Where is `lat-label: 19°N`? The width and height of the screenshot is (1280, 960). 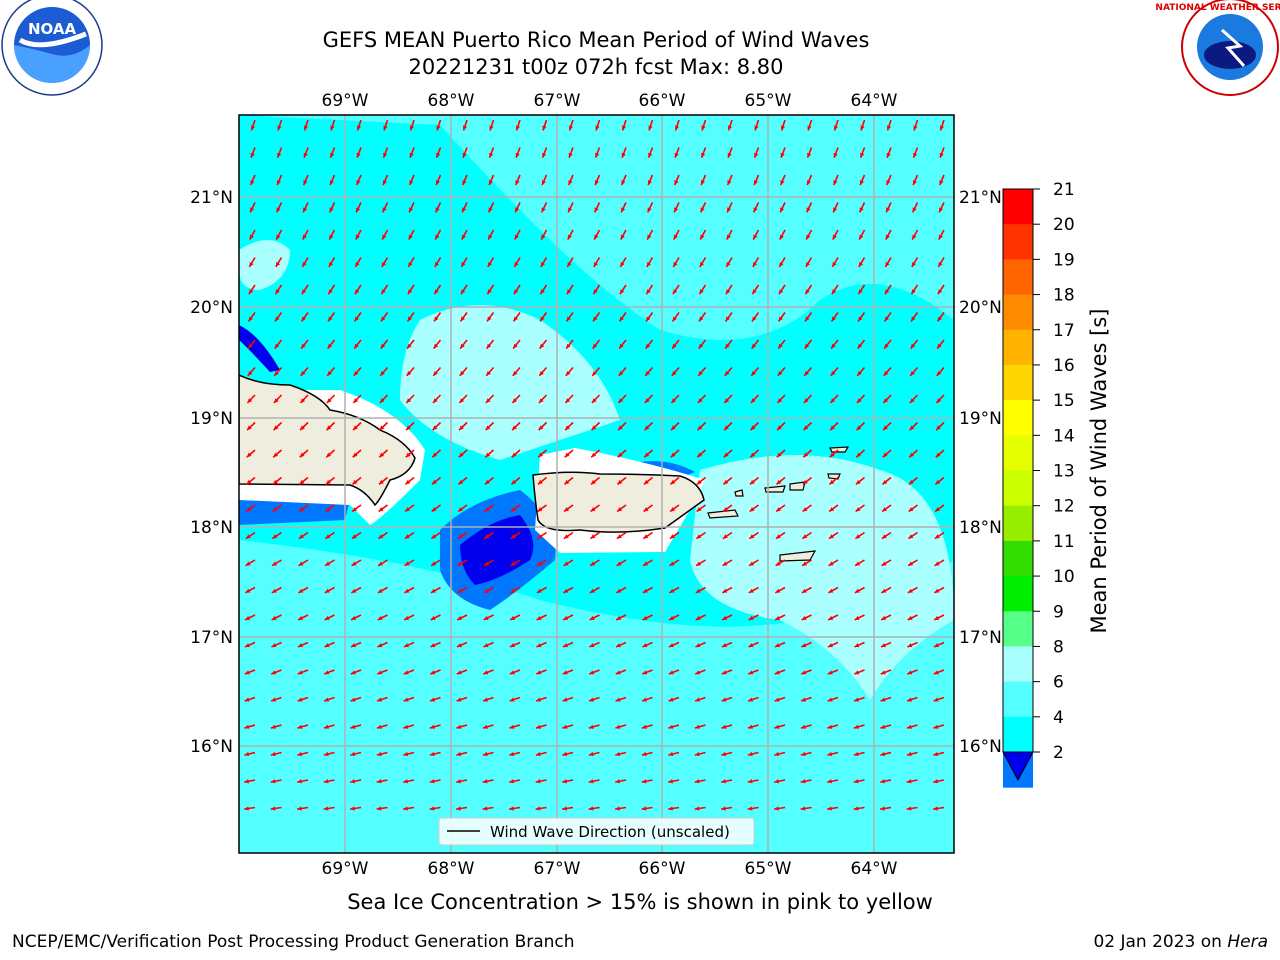 lat-label: 19°N is located at coordinates (980, 419).